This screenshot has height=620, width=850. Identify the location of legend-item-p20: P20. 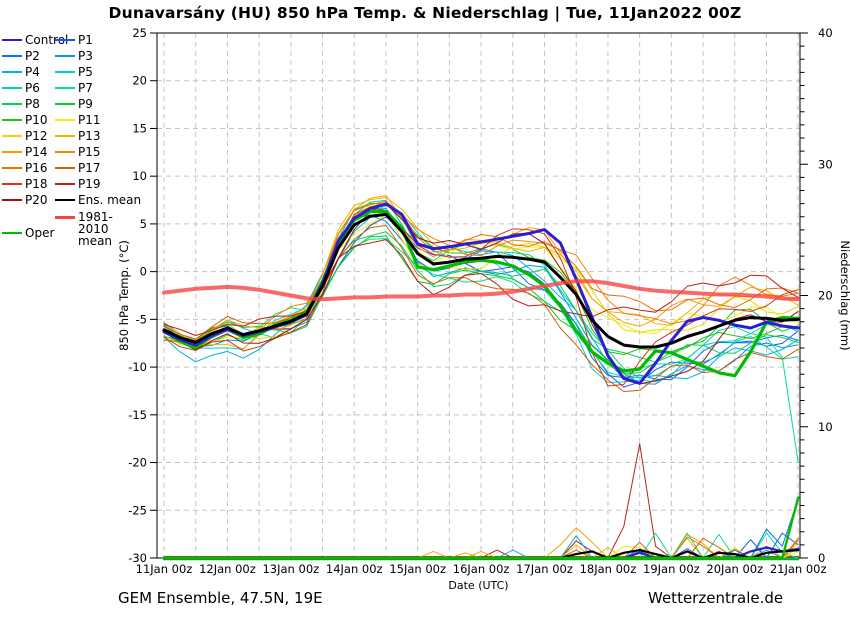
(25, 200).